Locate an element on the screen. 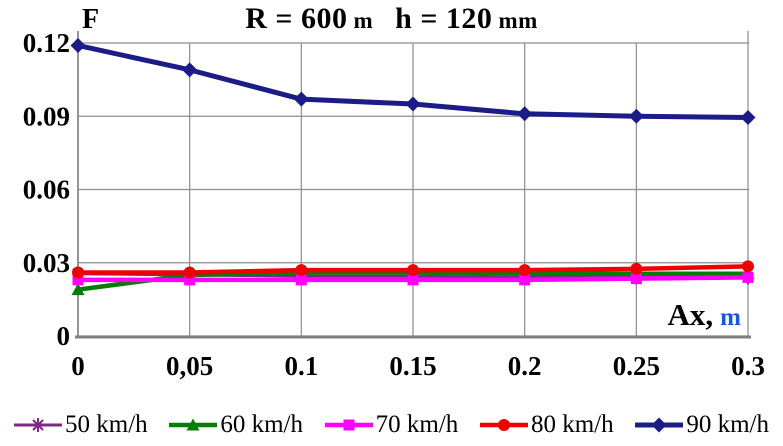 The width and height of the screenshot is (783, 446). legend-marker-diamond-icon is located at coordinates (659, 425).